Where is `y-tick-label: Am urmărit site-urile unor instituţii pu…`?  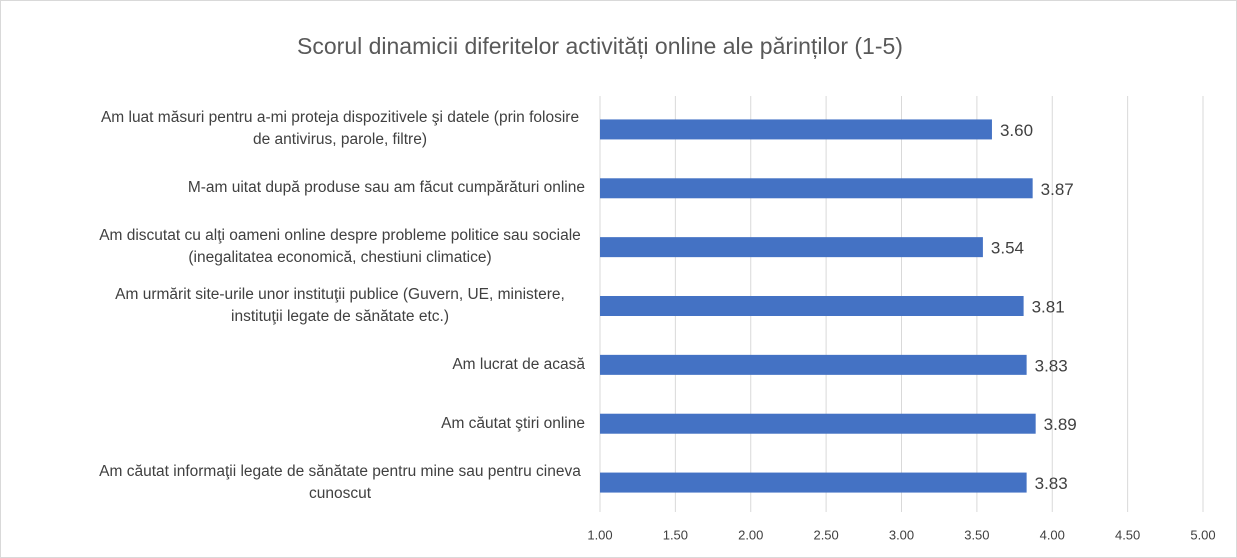 y-tick-label: Am urmărit site-urile unor instituţii pu… is located at coordinates (340, 305).